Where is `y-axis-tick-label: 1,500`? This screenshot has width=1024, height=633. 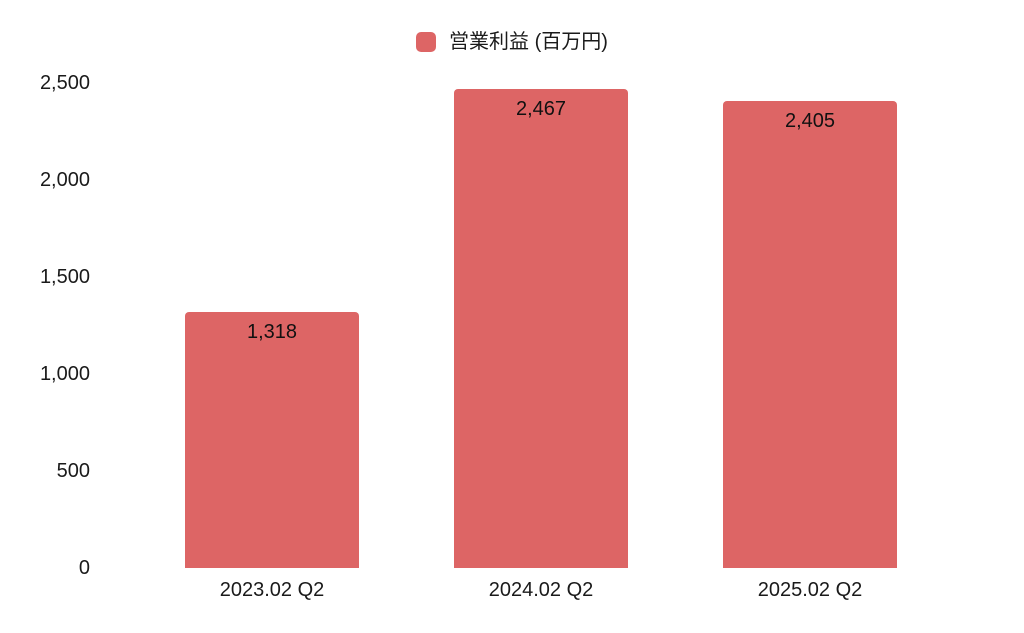 y-axis-tick-label: 1,500 is located at coordinates (64, 277).